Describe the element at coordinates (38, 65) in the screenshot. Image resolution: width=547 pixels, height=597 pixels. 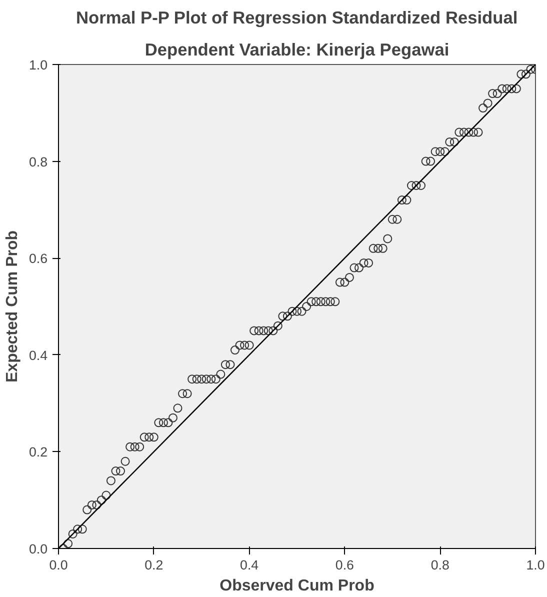
I see `y-tick-label: 1.0` at that location.